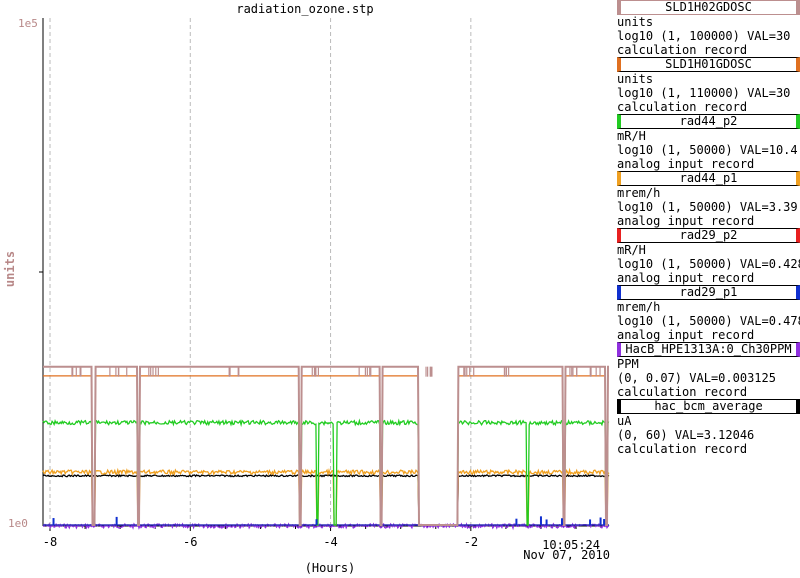  I want to click on series-line-rad44-p1, so click(326, 496).